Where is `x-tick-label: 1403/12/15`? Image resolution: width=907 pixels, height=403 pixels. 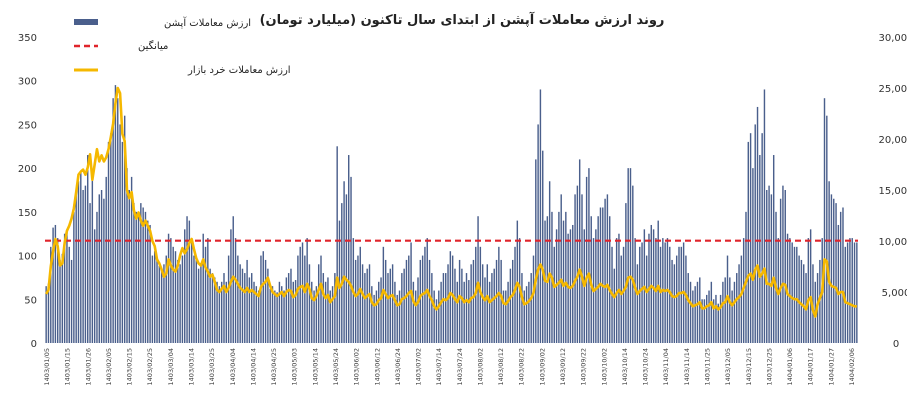
x-tick-label: 1403/12/15 is located at coordinates (749, 366).